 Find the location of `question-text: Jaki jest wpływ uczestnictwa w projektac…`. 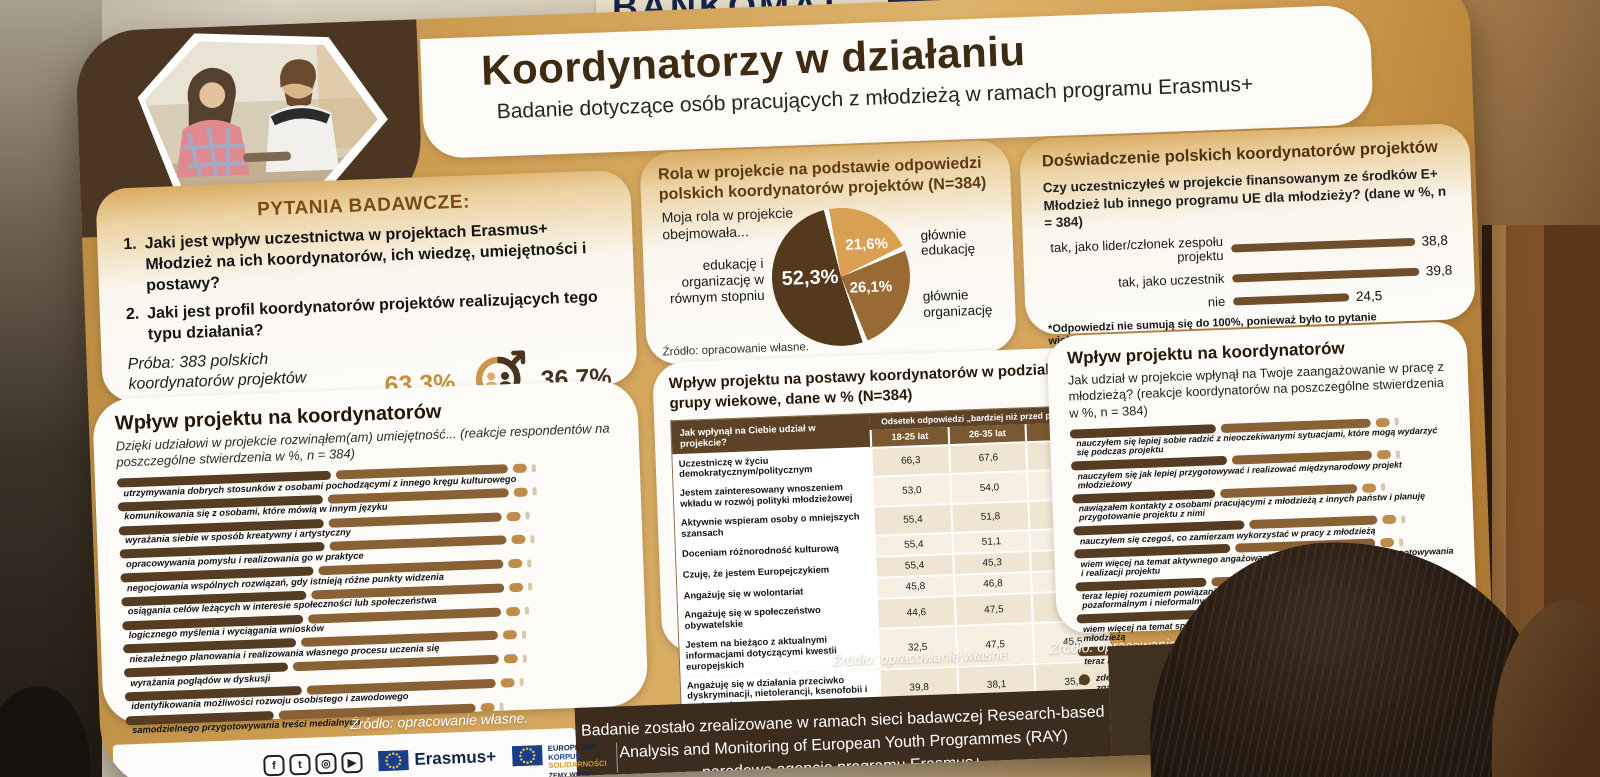

question-text: Jaki jest wpływ uczestnictwa w projektac… is located at coordinates (365, 257).